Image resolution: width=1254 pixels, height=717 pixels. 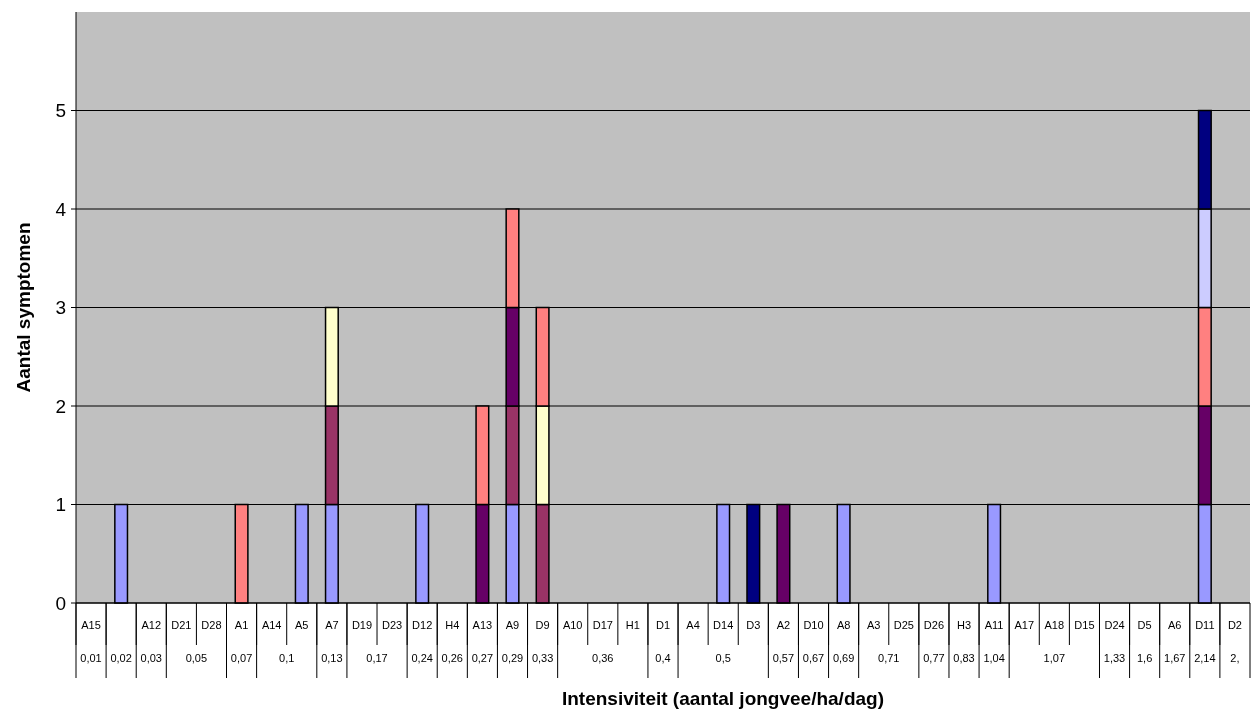 I want to click on x-tick-label: A14, so click(x=271, y=624).